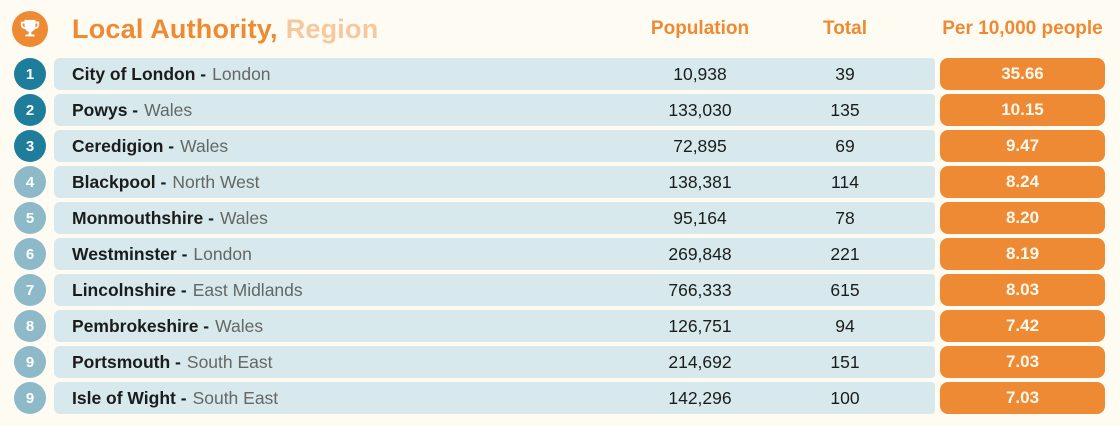  I want to click on authority-name: City of London -, so click(139, 73).